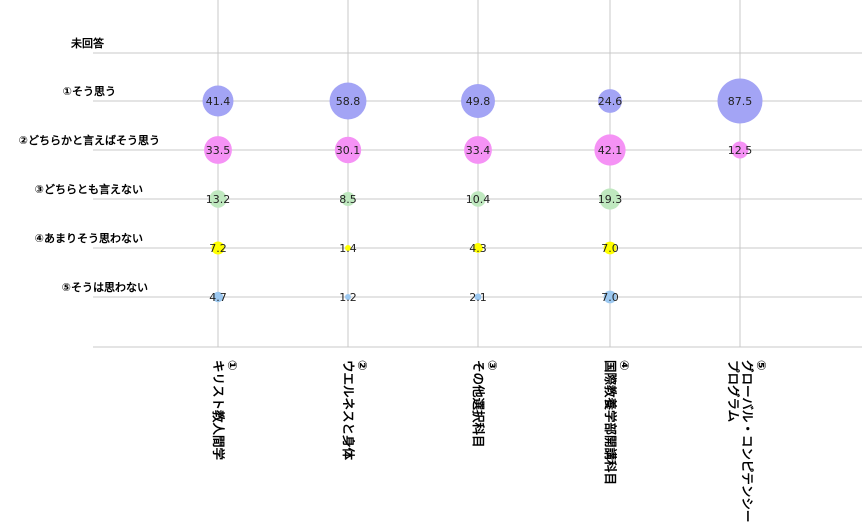 The height and width of the screenshot is (526, 862). Describe the element at coordinates (348, 410) in the screenshot. I see `category-label: ウエルネスと身体` at that location.